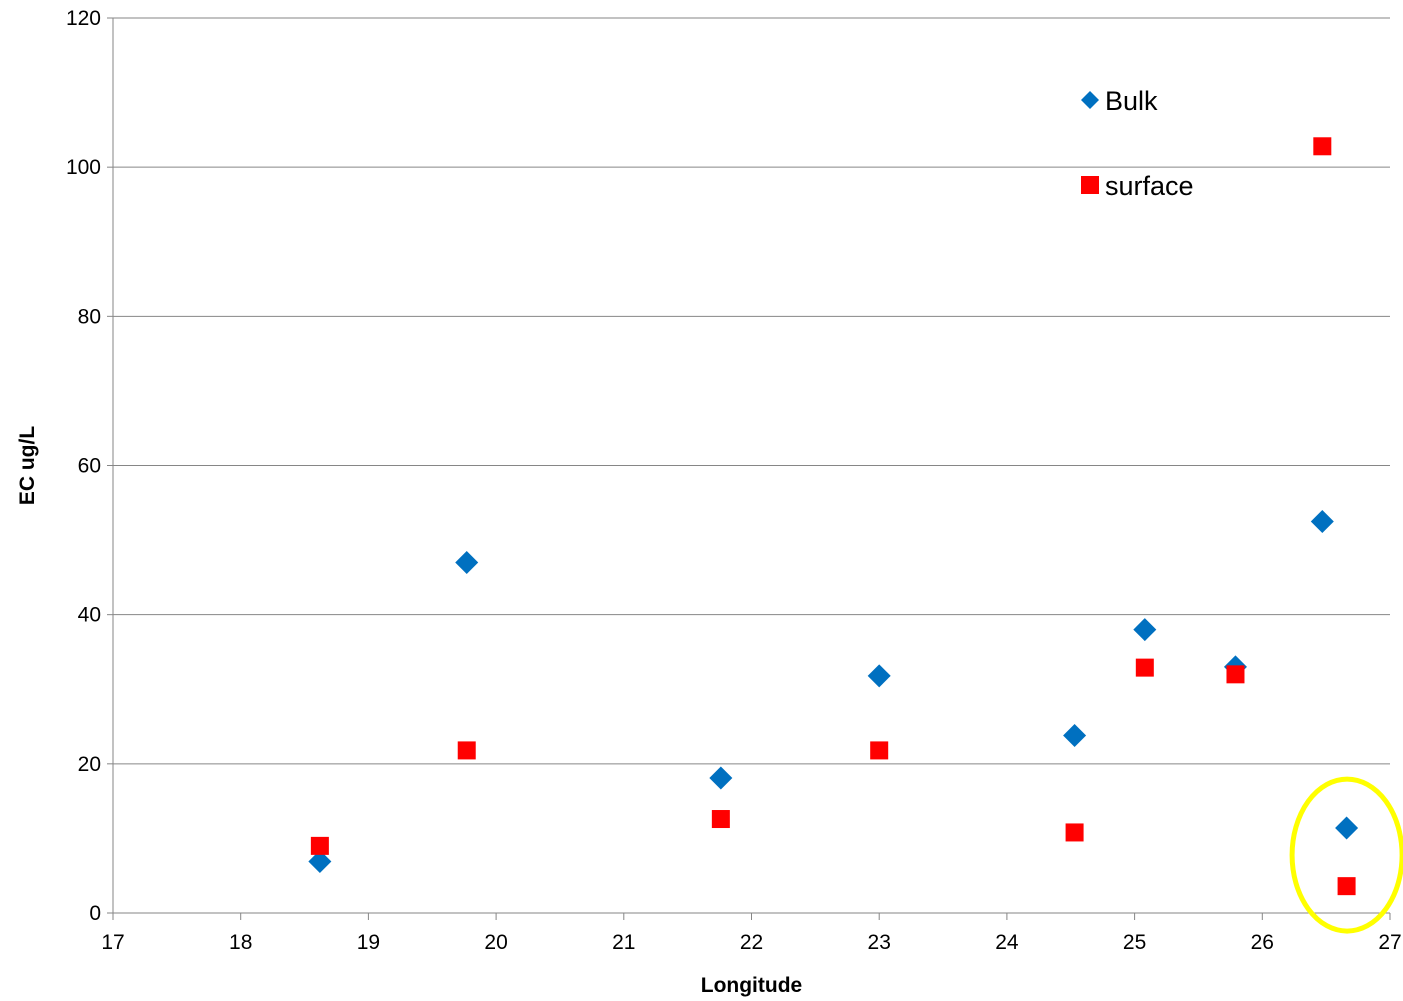 Image resolution: width=1403 pixels, height=1001 pixels. I want to click on legend-entry-bulk: Bulk, so click(1119, 101).